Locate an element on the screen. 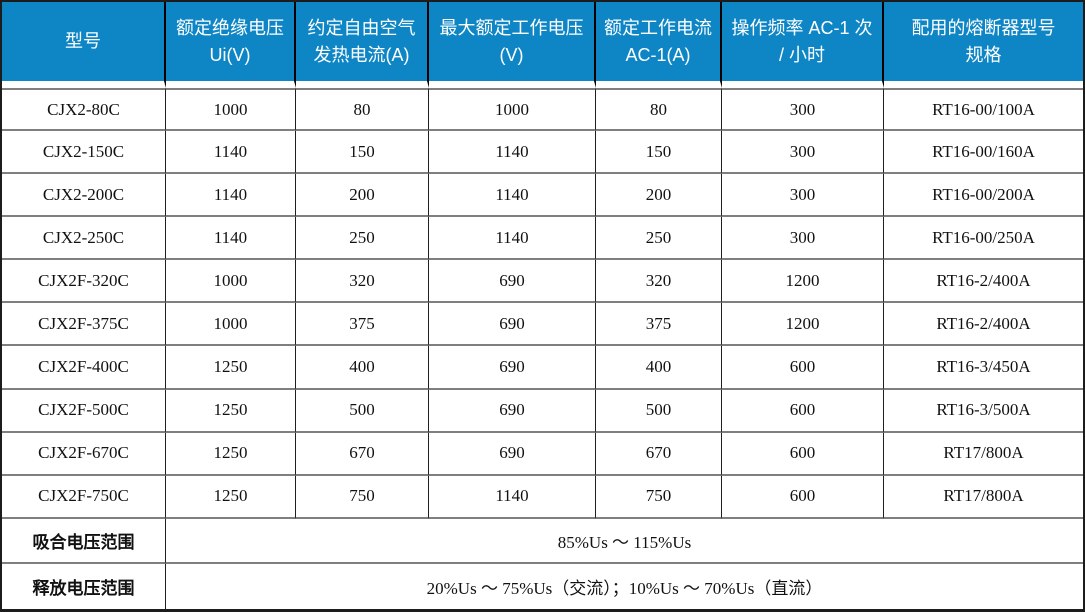 Image resolution: width=1085 pixels, height=612 pixels. table-row: CJX2F-320C 1000 320 690 320 1200 RT16-2/400A is located at coordinates (542, 282).